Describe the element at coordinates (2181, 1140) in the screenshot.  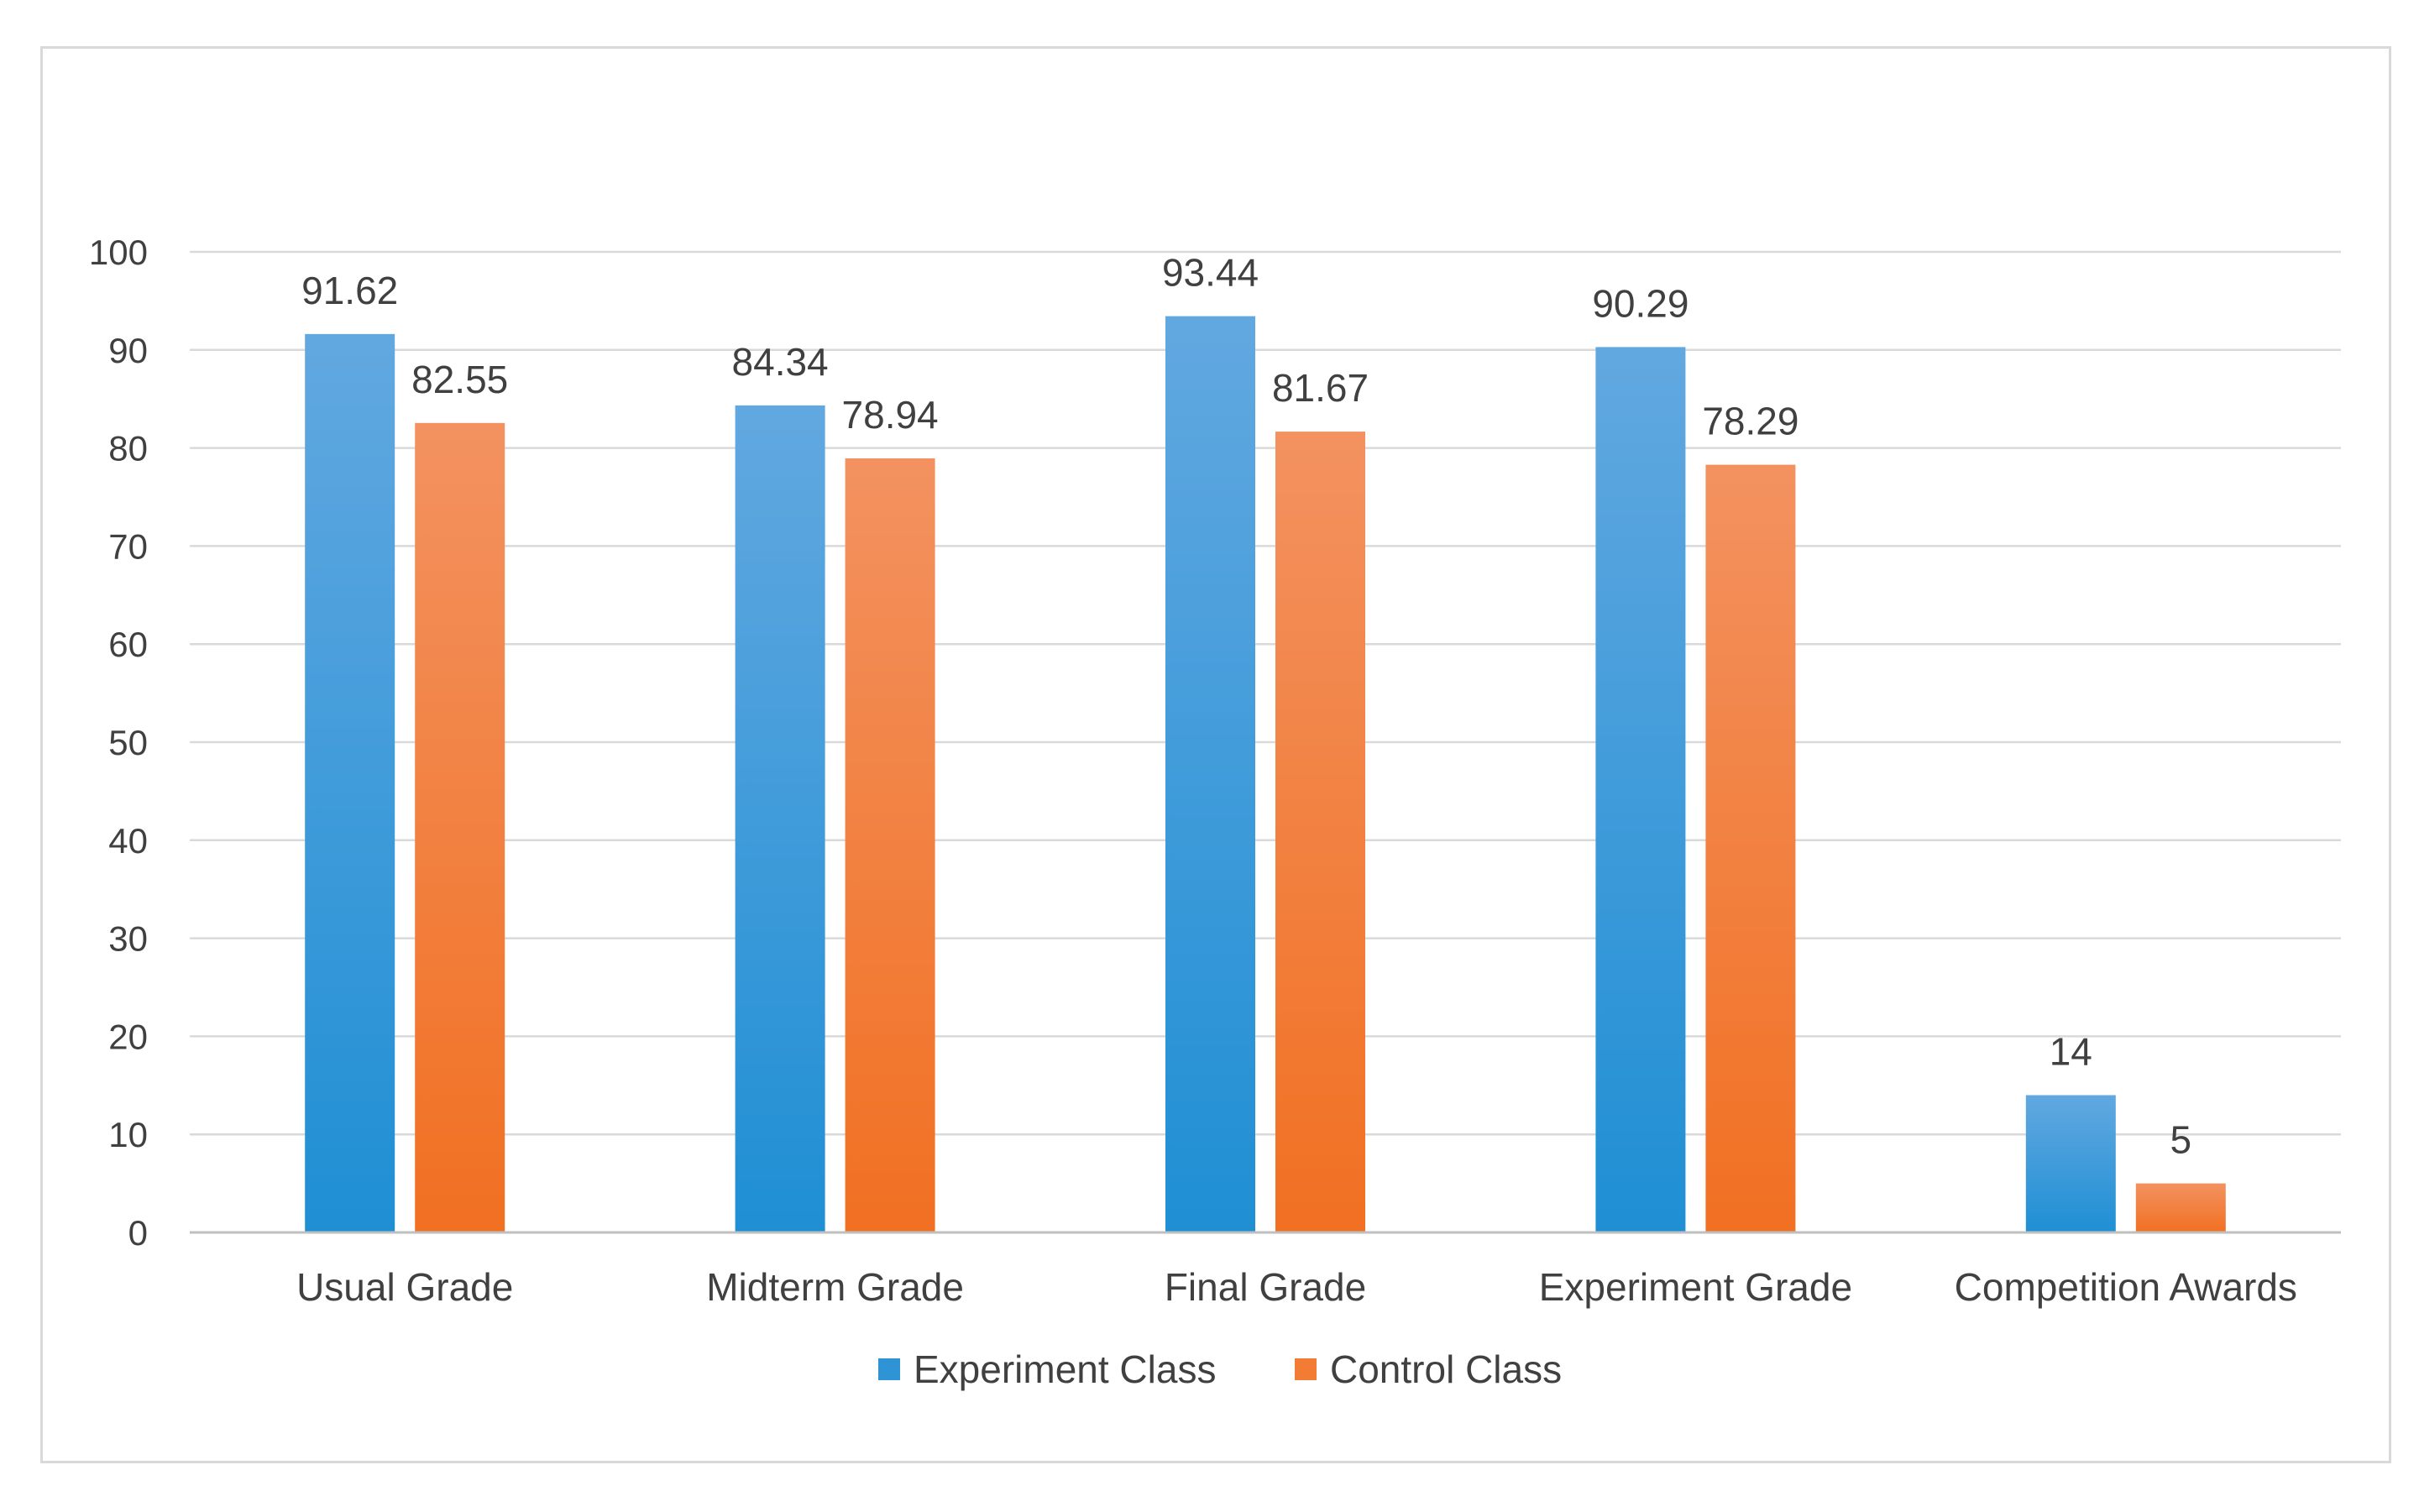
I see `data-label: 5` at that location.